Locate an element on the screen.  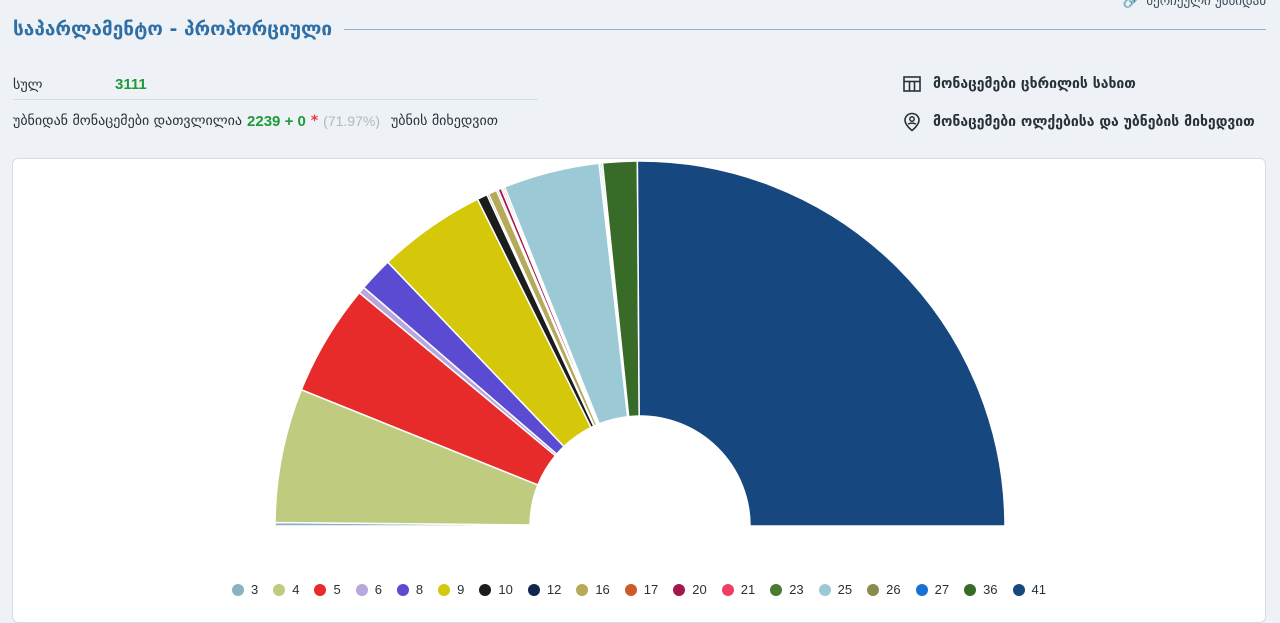
by-precinct-label: უბნის მიხედვით is located at coordinates (444, 121).